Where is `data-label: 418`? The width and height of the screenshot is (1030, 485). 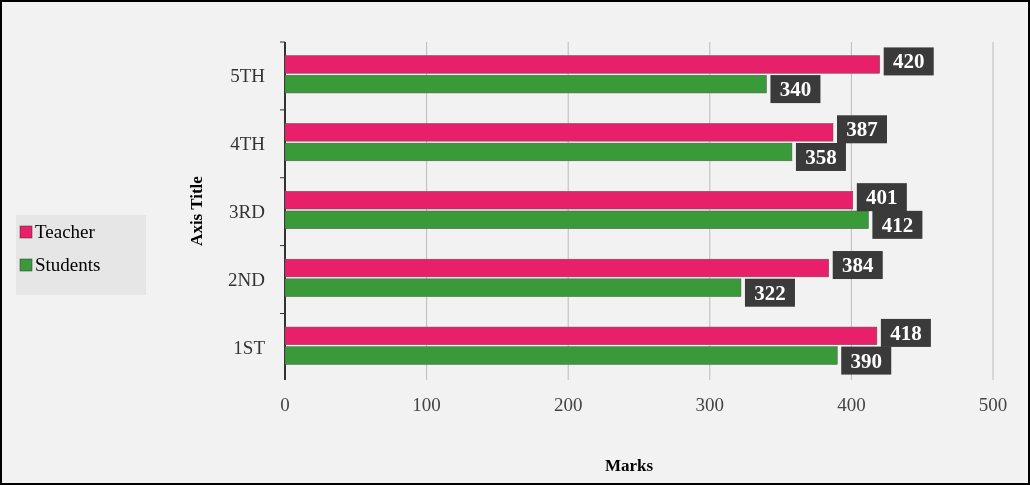 data-label: 418 is located at coordinates (906, 332).